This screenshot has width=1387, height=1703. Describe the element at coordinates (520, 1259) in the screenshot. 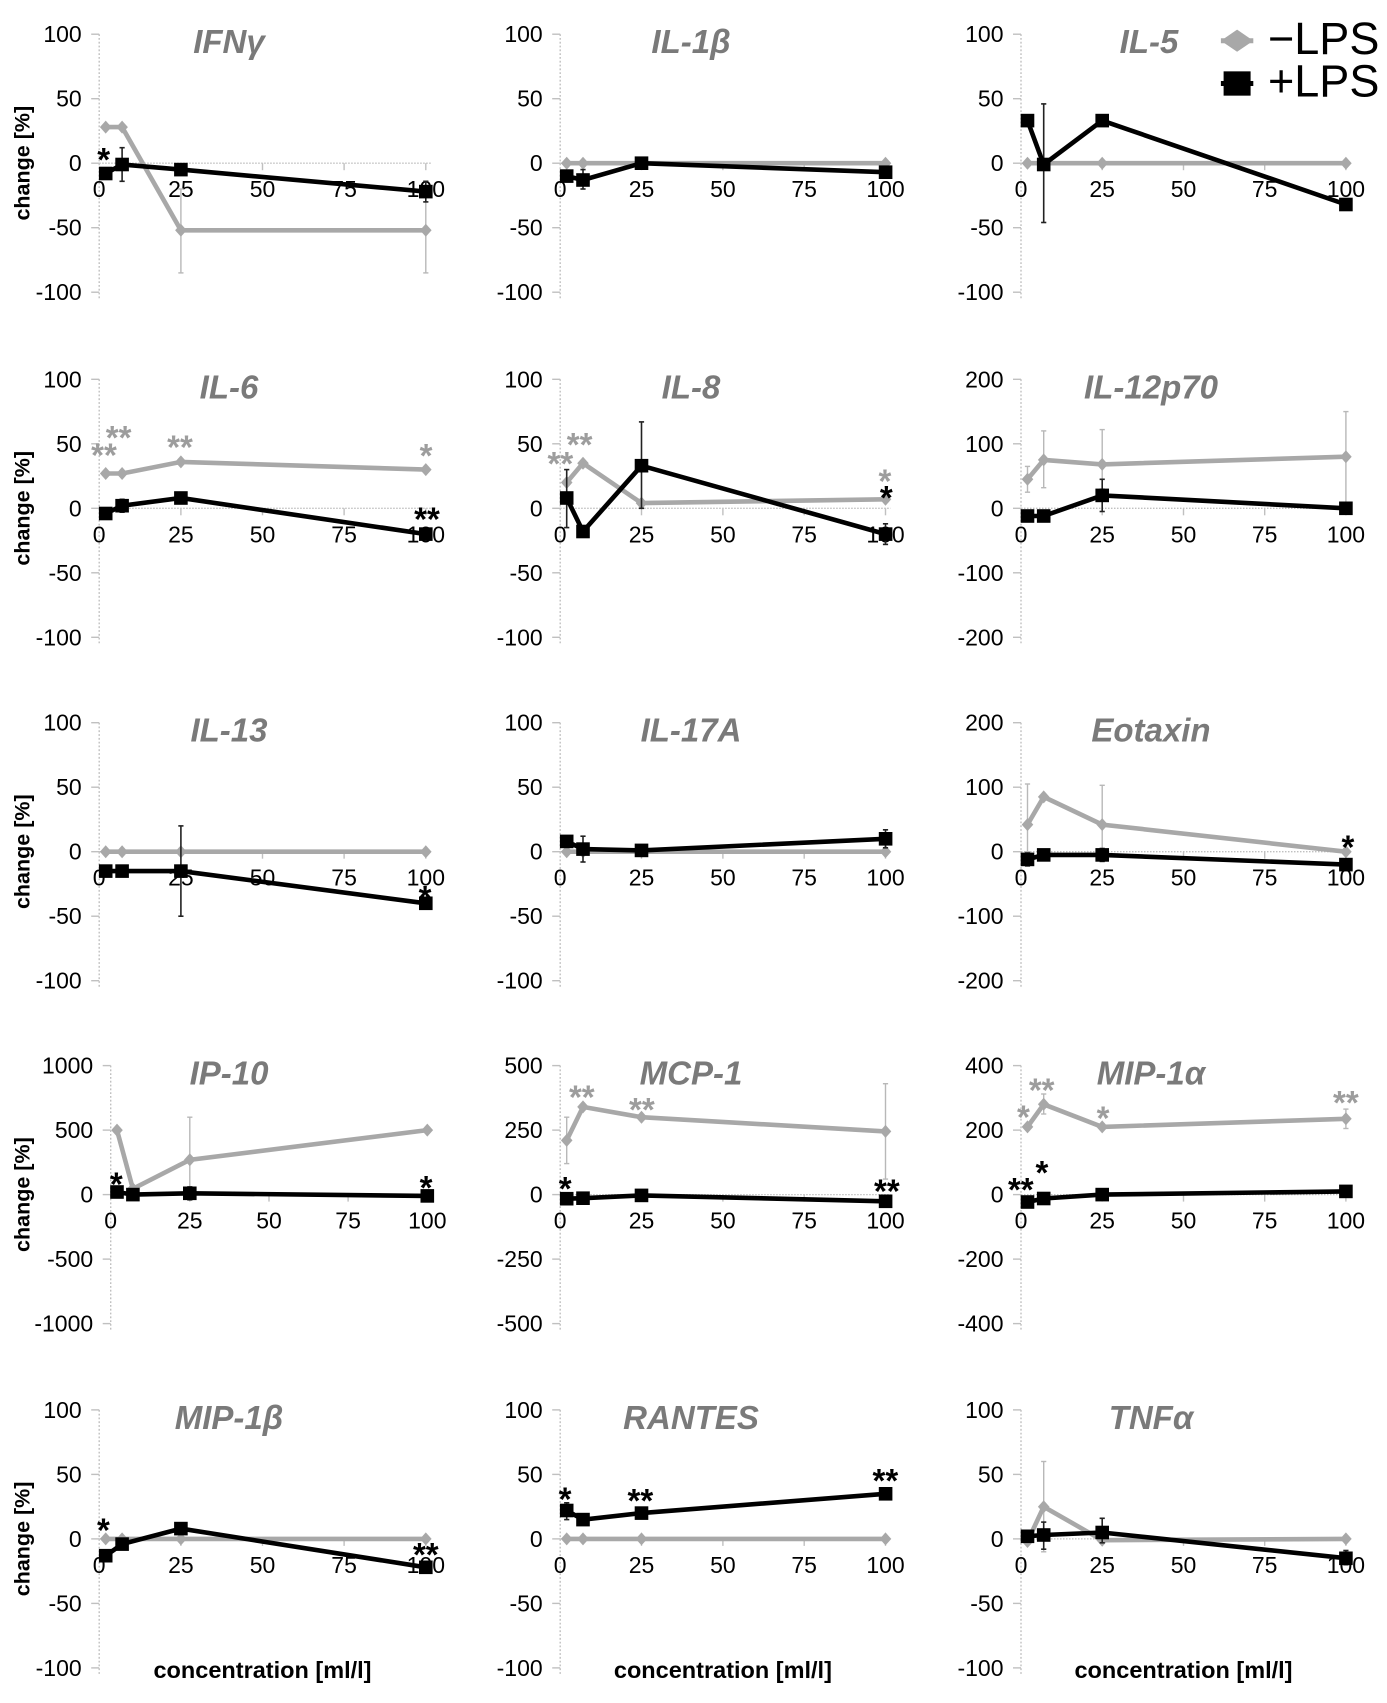

I see `svg-text: -250` at that location.